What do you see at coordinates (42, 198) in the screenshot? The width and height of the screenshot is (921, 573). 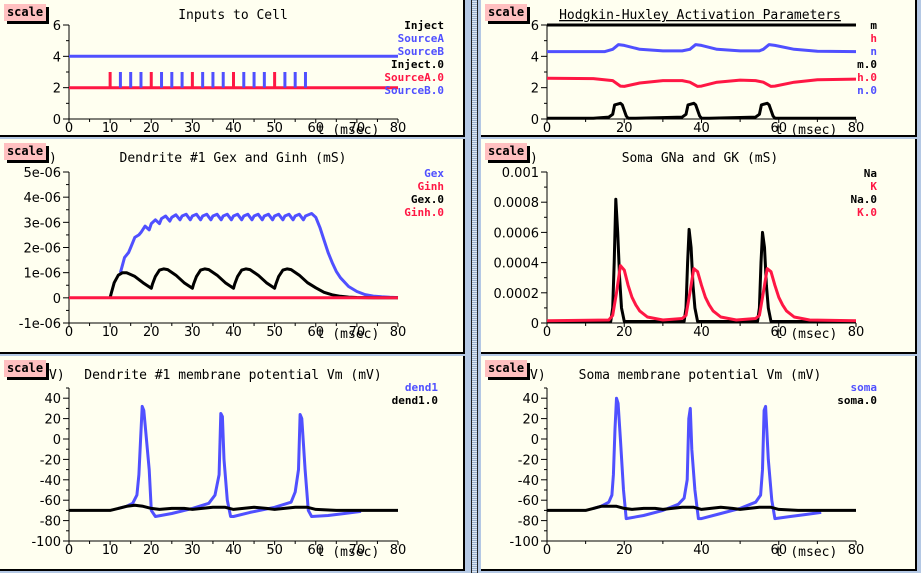 I see `y-tick-label: 4e-06` at bounding box center [42, 198].